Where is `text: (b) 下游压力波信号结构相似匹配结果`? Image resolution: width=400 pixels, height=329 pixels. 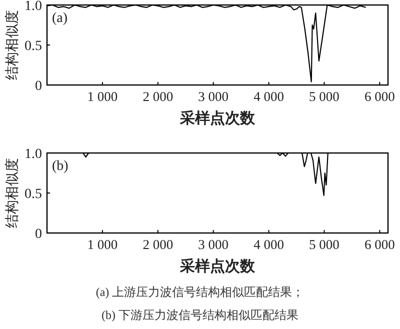 text: (b) 下游压力波信号结构相似匹配结果 is located at coordinates (200, 315).